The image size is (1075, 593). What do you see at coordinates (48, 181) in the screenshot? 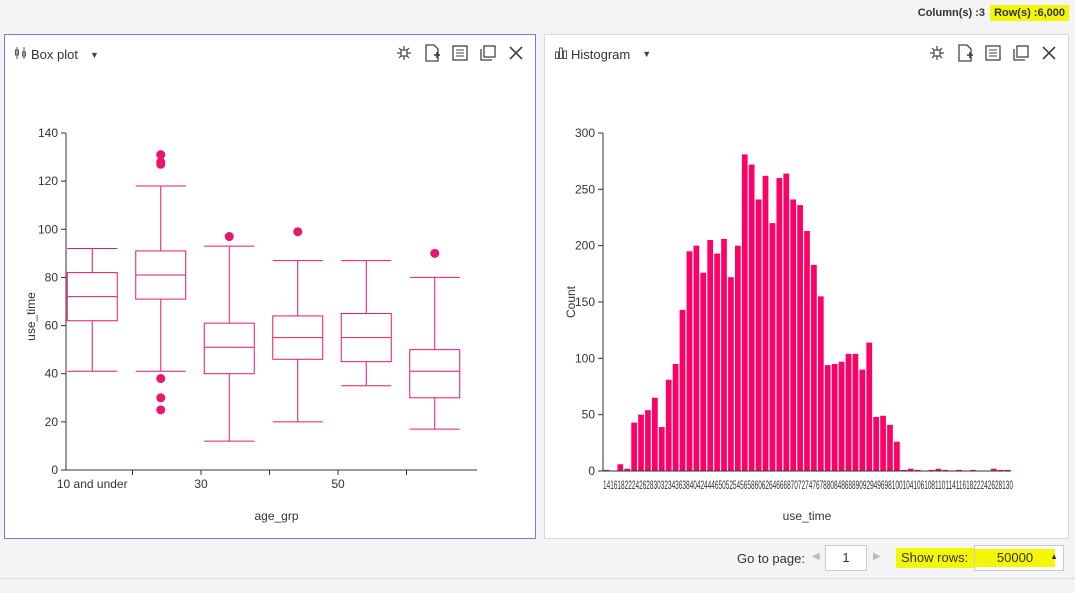
I see `y-tick-label: 120` at bounding box center [48, 181].